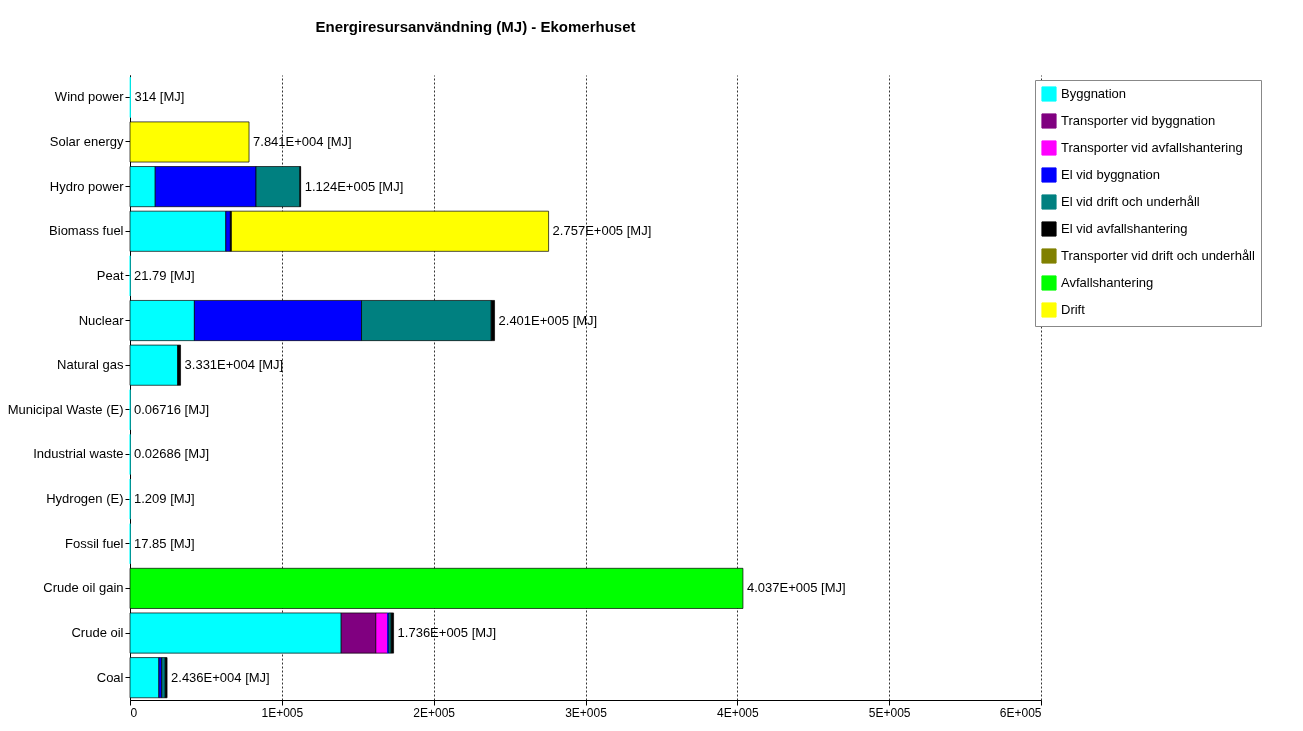  Describe the element at coordinates (586, 712) in the screenshot. I see `x-tick-label: 3E+005` at that location.